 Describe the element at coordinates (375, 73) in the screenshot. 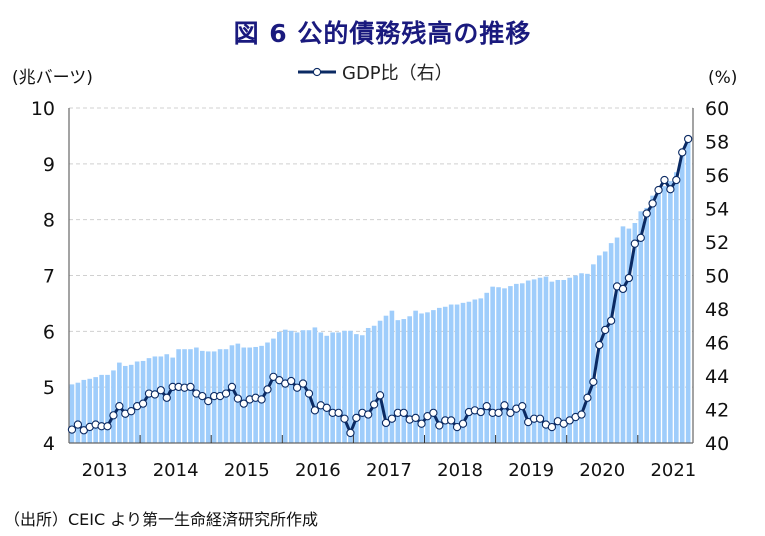

I see `legend: GDP比（右）` at that location.